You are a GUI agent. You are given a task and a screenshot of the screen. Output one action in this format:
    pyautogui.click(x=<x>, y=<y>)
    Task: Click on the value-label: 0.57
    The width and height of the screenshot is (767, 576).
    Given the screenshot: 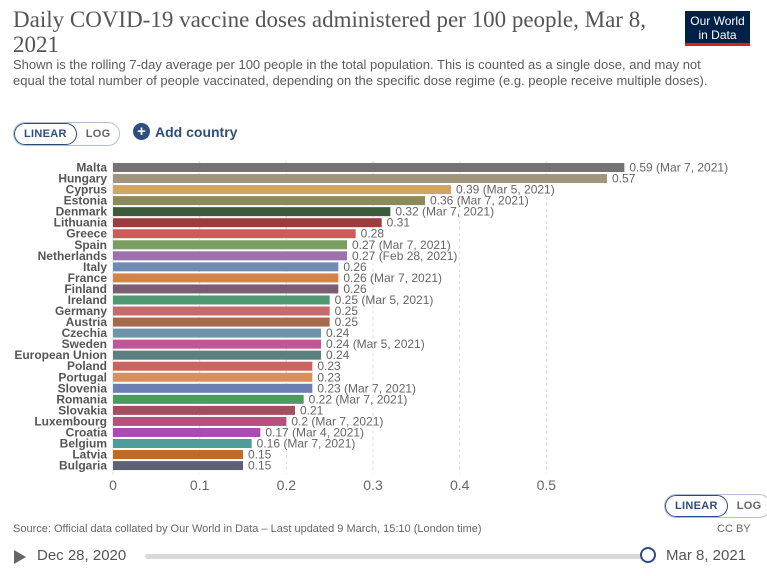 What is the action you would take?
    pyautogui.click(x=624, y=179)
    